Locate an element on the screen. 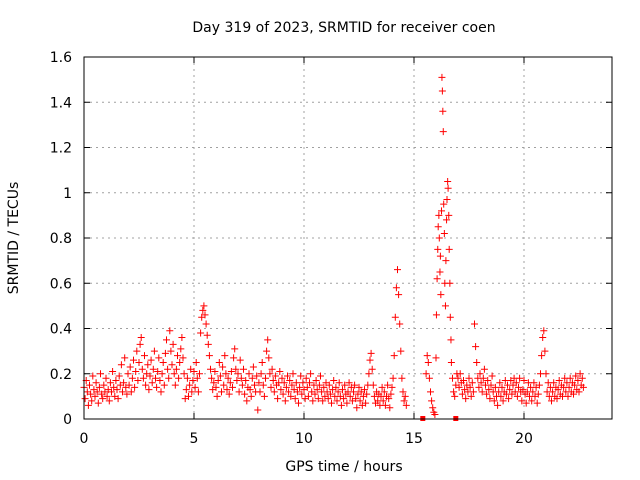 The image size is (640, 480). y-tick-label: 0.4 is located at coordinates (61, 330).